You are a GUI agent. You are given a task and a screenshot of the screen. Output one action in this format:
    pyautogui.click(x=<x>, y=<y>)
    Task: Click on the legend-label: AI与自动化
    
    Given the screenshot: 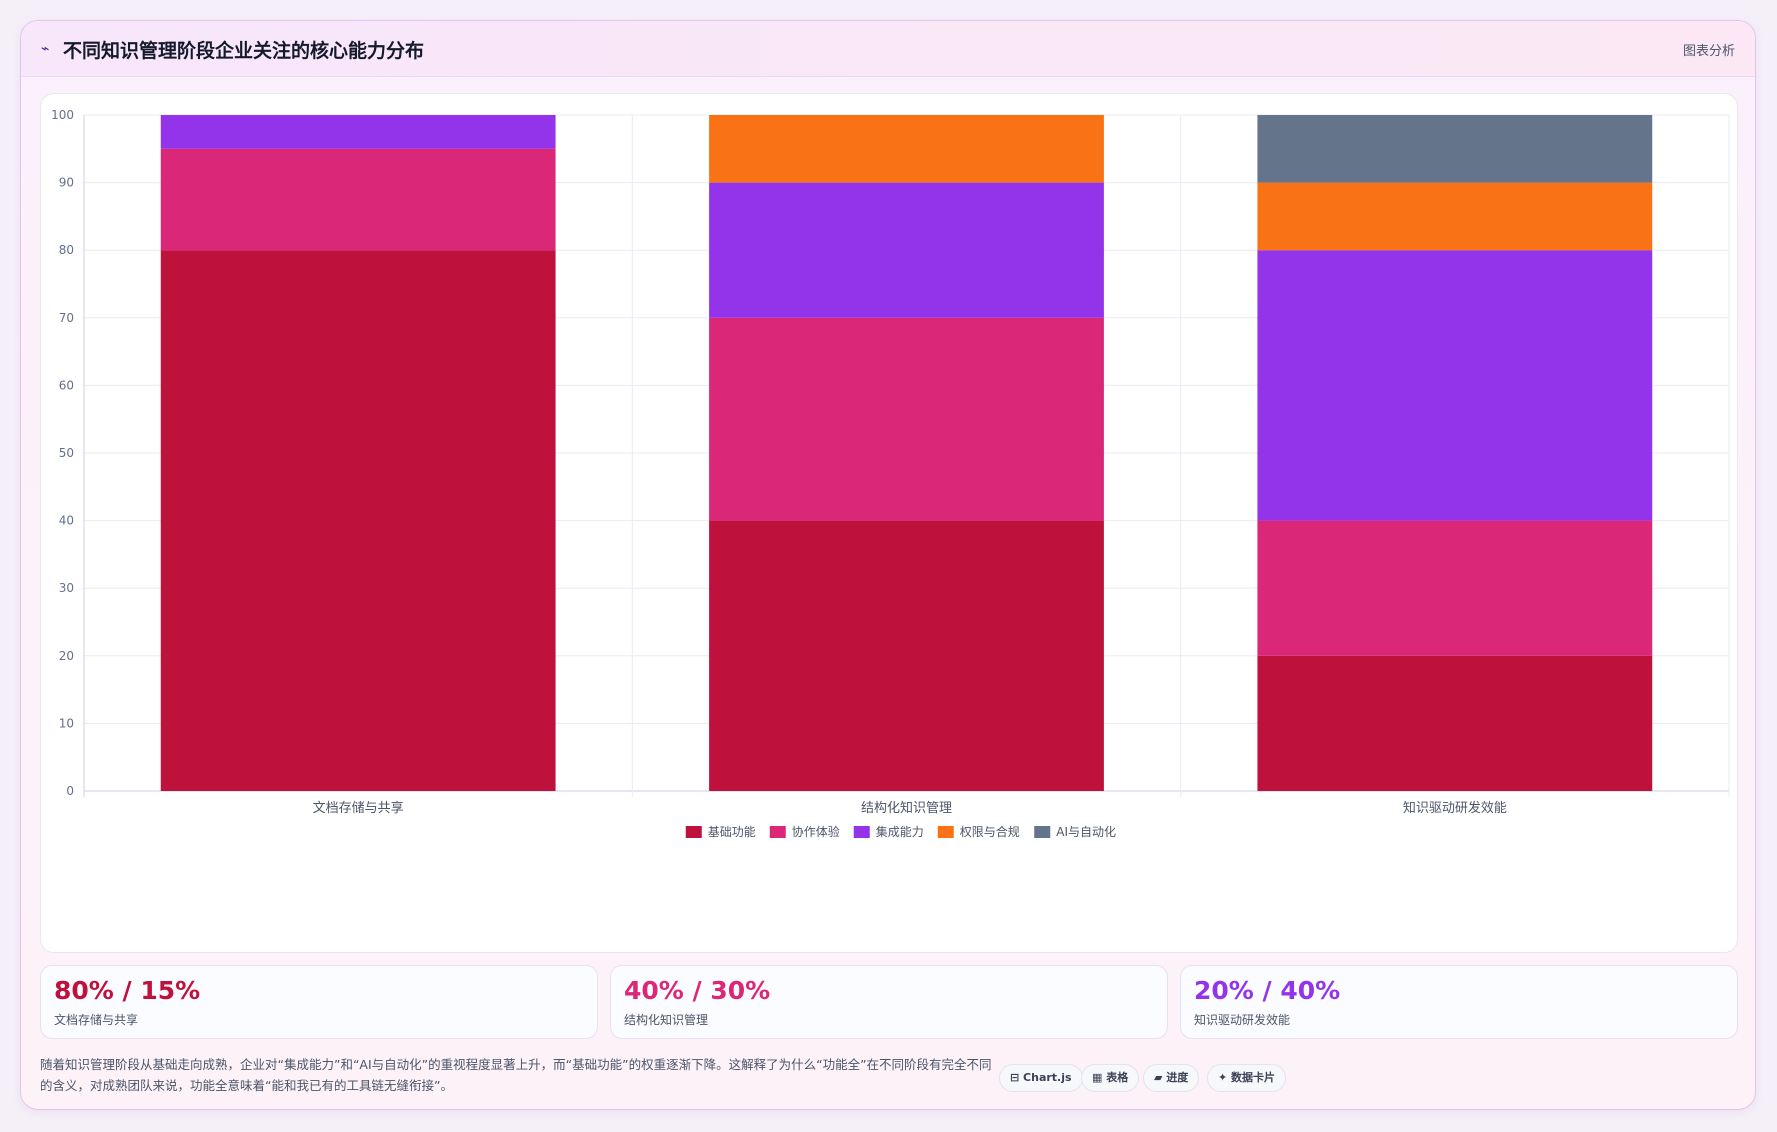 What is the action you would take?
    pyautogui.click(x=1086, y=832)
    